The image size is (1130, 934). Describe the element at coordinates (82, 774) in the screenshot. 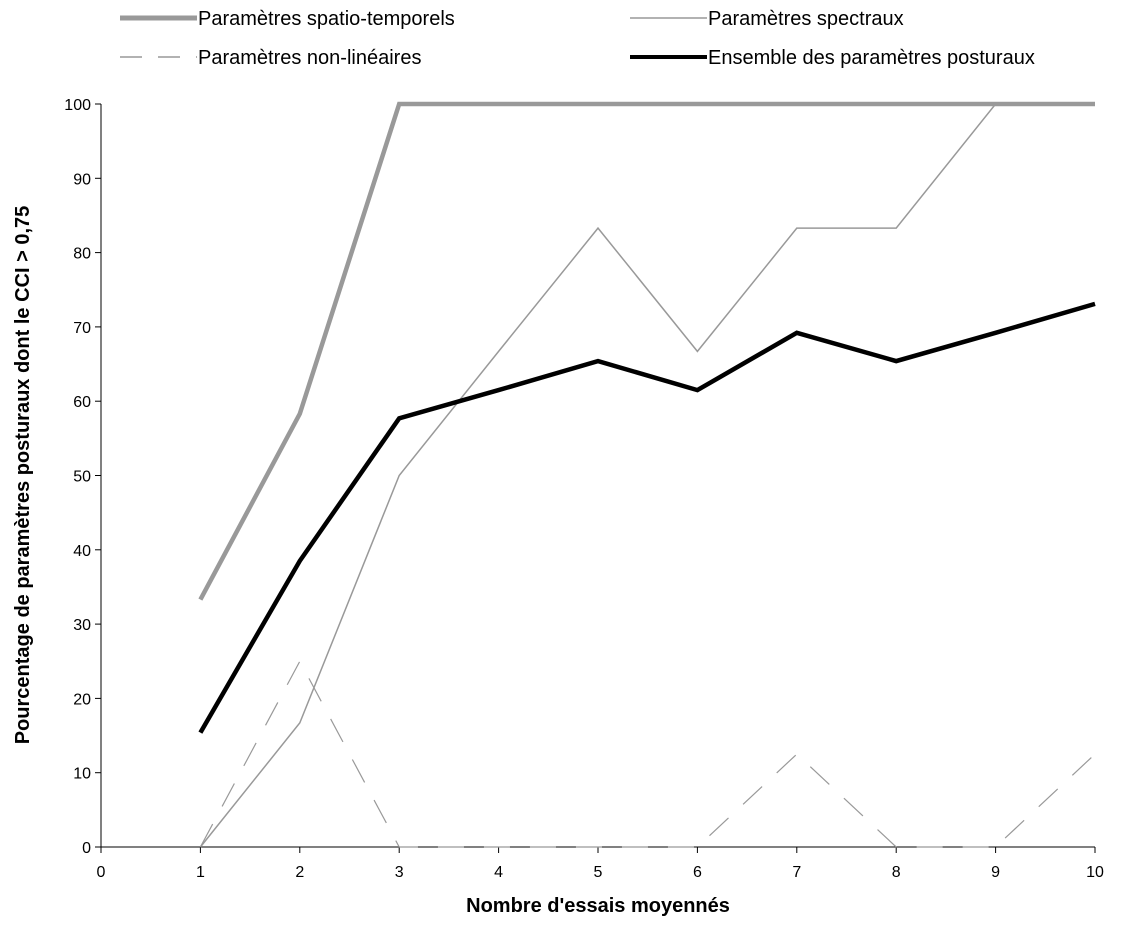

I see `y-tick-label: 10` at that location.